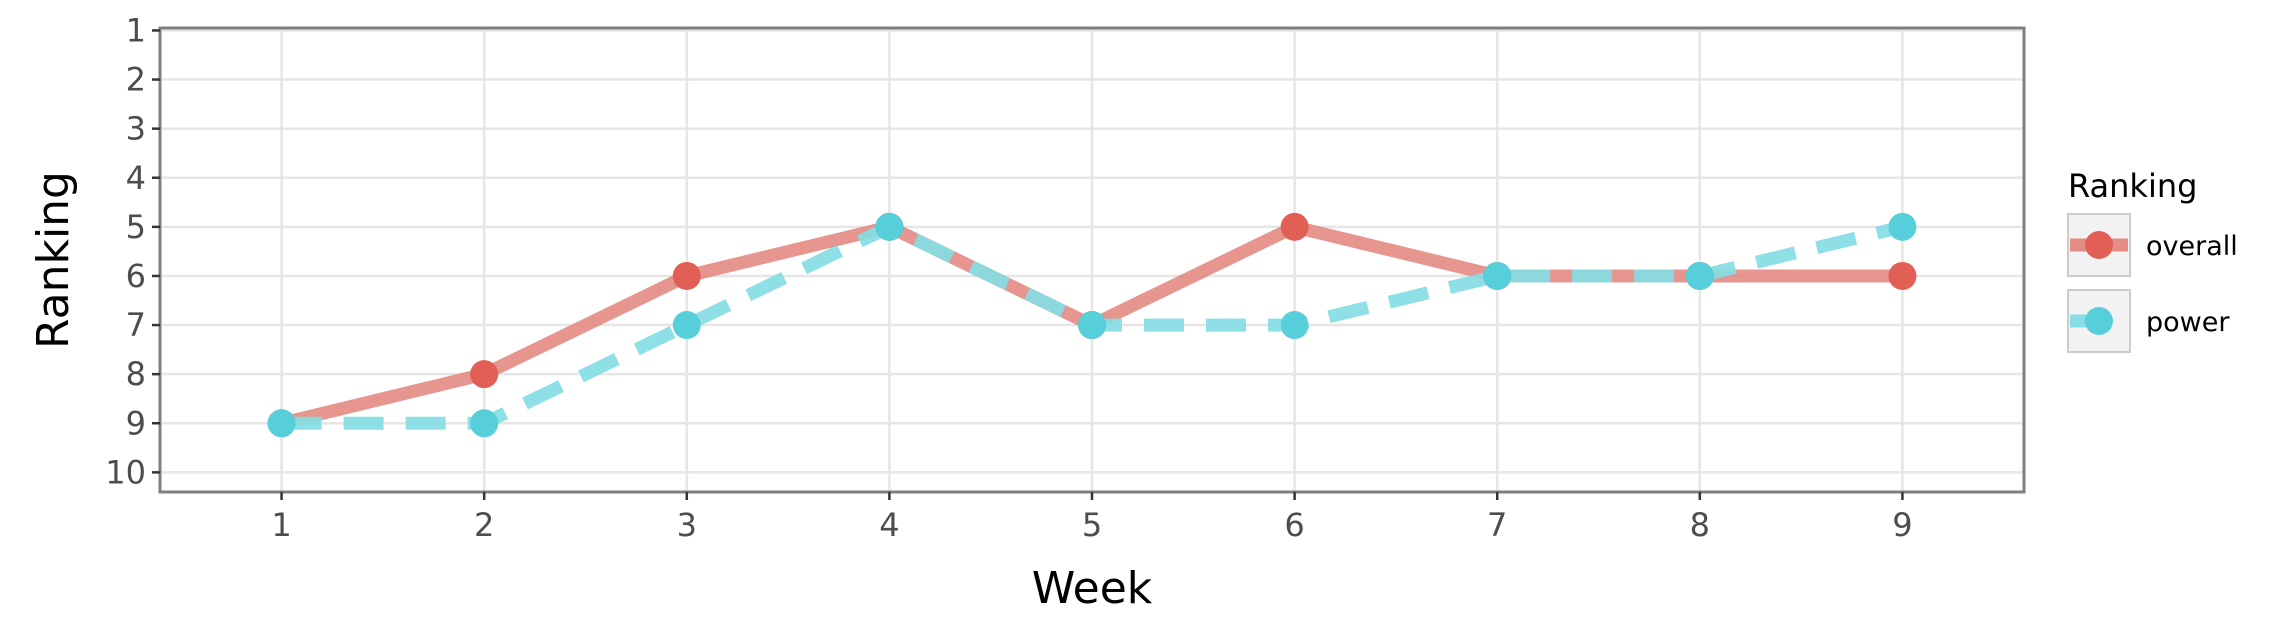 This screenshot has height=641, width=2276. I want to click on x-tick-label: 3, so click(687, 525).